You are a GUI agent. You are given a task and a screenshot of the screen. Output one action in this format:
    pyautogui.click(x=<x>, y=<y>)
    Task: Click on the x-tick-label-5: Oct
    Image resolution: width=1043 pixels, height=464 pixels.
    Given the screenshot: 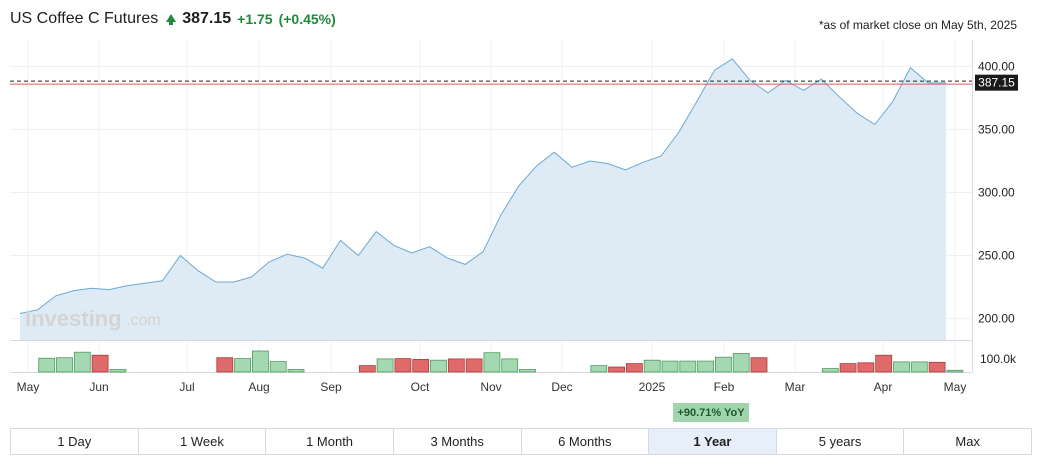 What is the action you would take?
    pyautogui.click(x=420, y=387)
    